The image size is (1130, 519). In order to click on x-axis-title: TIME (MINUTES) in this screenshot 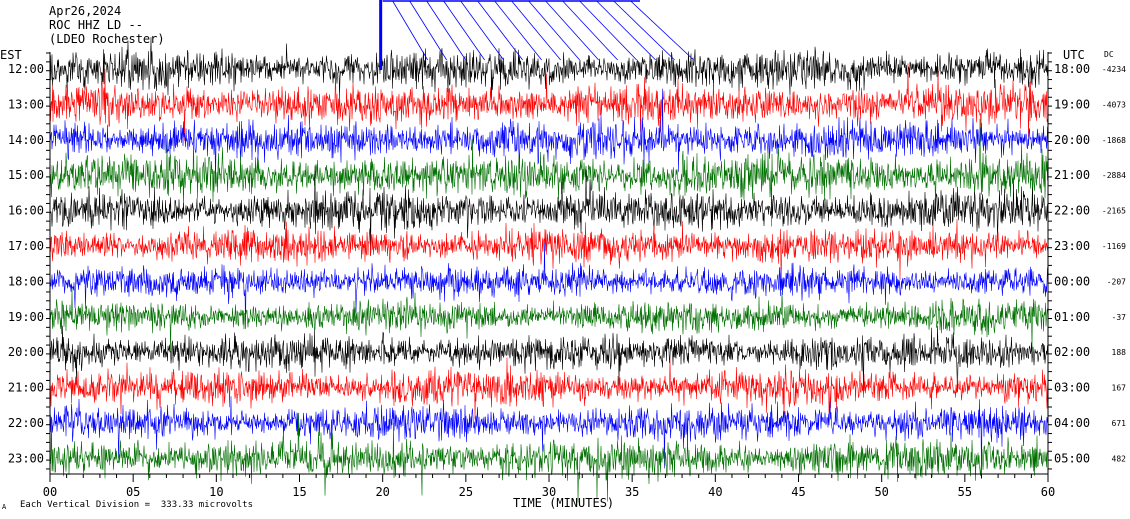, I will do `click(563, 503)`.